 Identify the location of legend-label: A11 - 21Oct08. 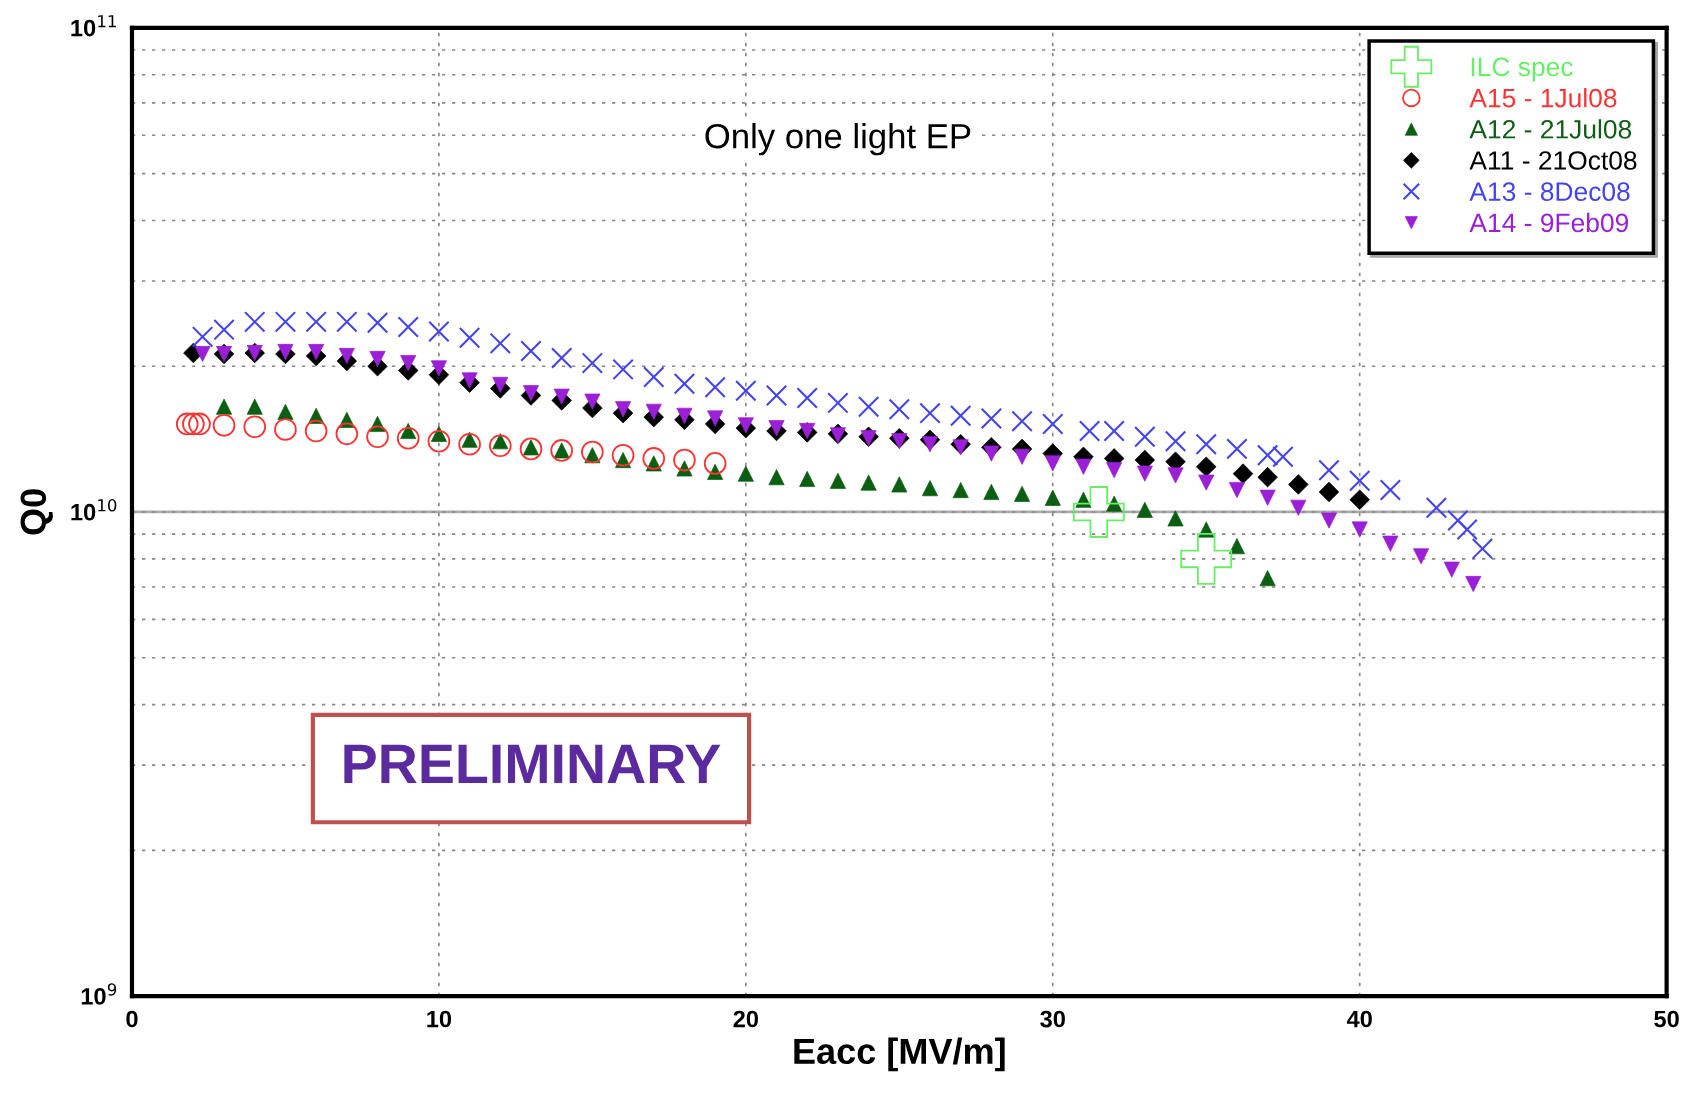
(1553, 160).